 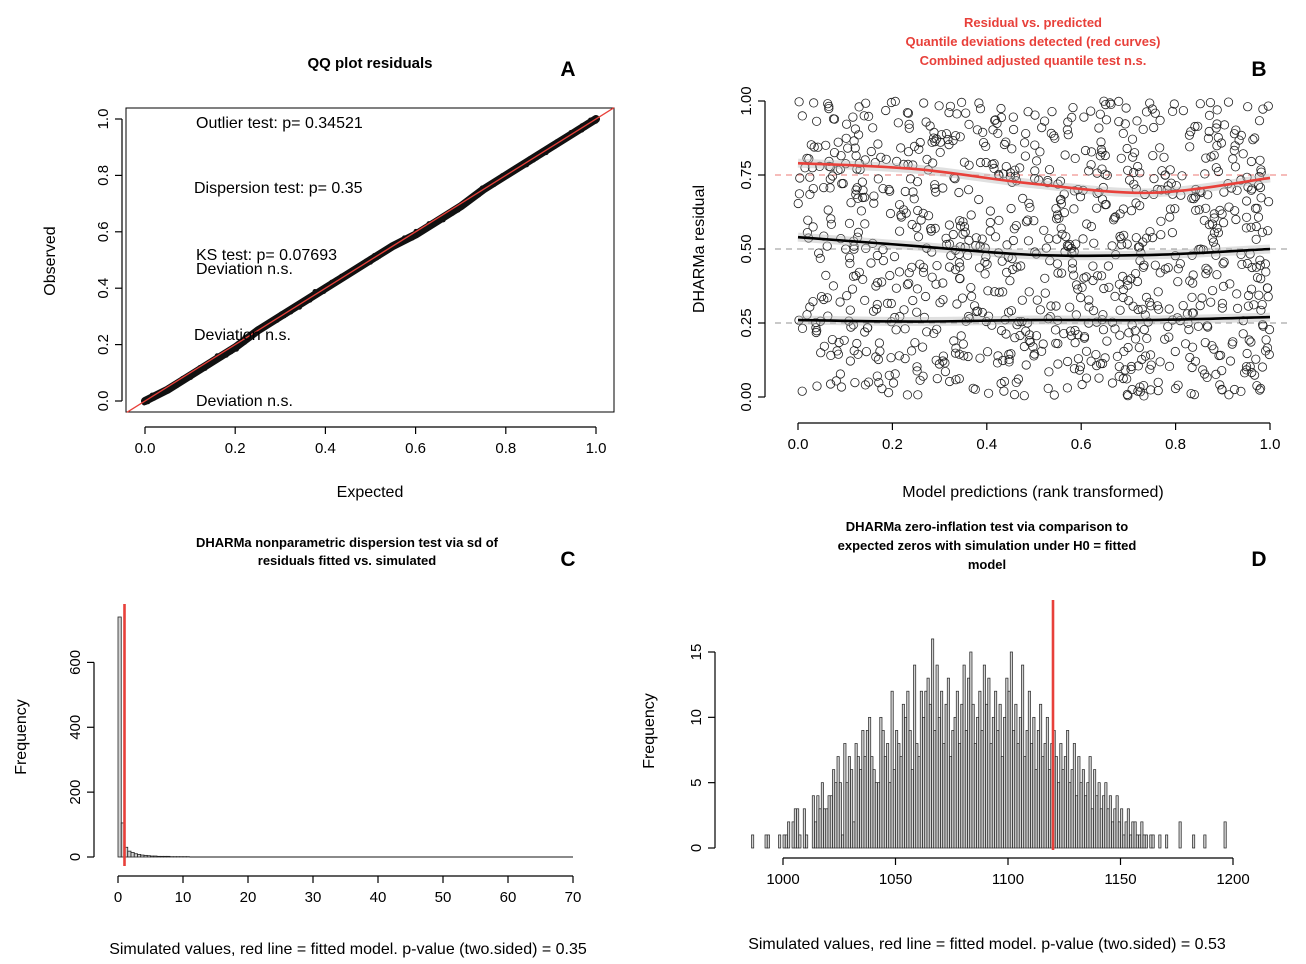 I want to click on panel-a-x-tick-label: 0.6, so click(x=415, y=448).